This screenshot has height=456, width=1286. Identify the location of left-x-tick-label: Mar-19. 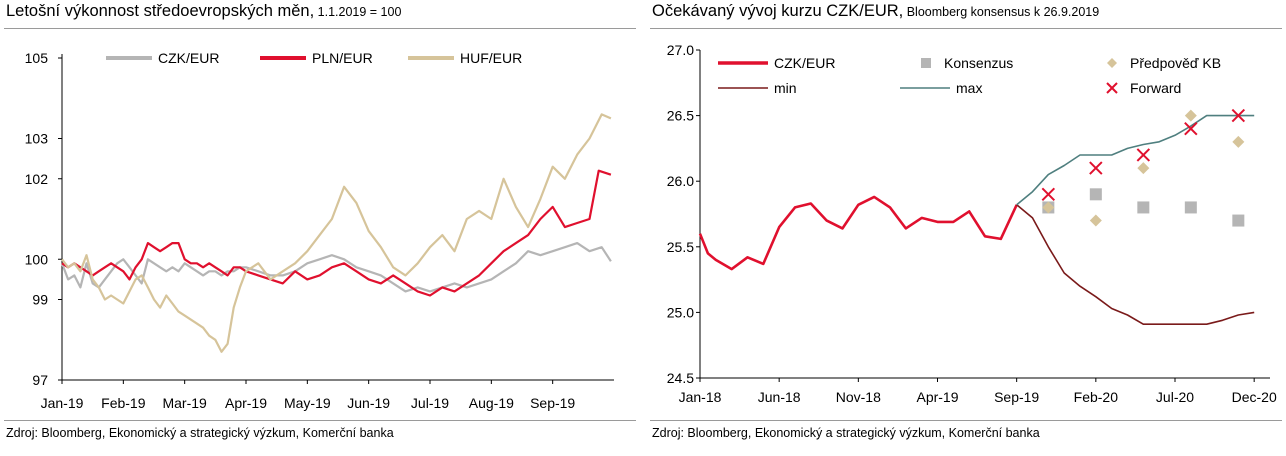
(184, 403).